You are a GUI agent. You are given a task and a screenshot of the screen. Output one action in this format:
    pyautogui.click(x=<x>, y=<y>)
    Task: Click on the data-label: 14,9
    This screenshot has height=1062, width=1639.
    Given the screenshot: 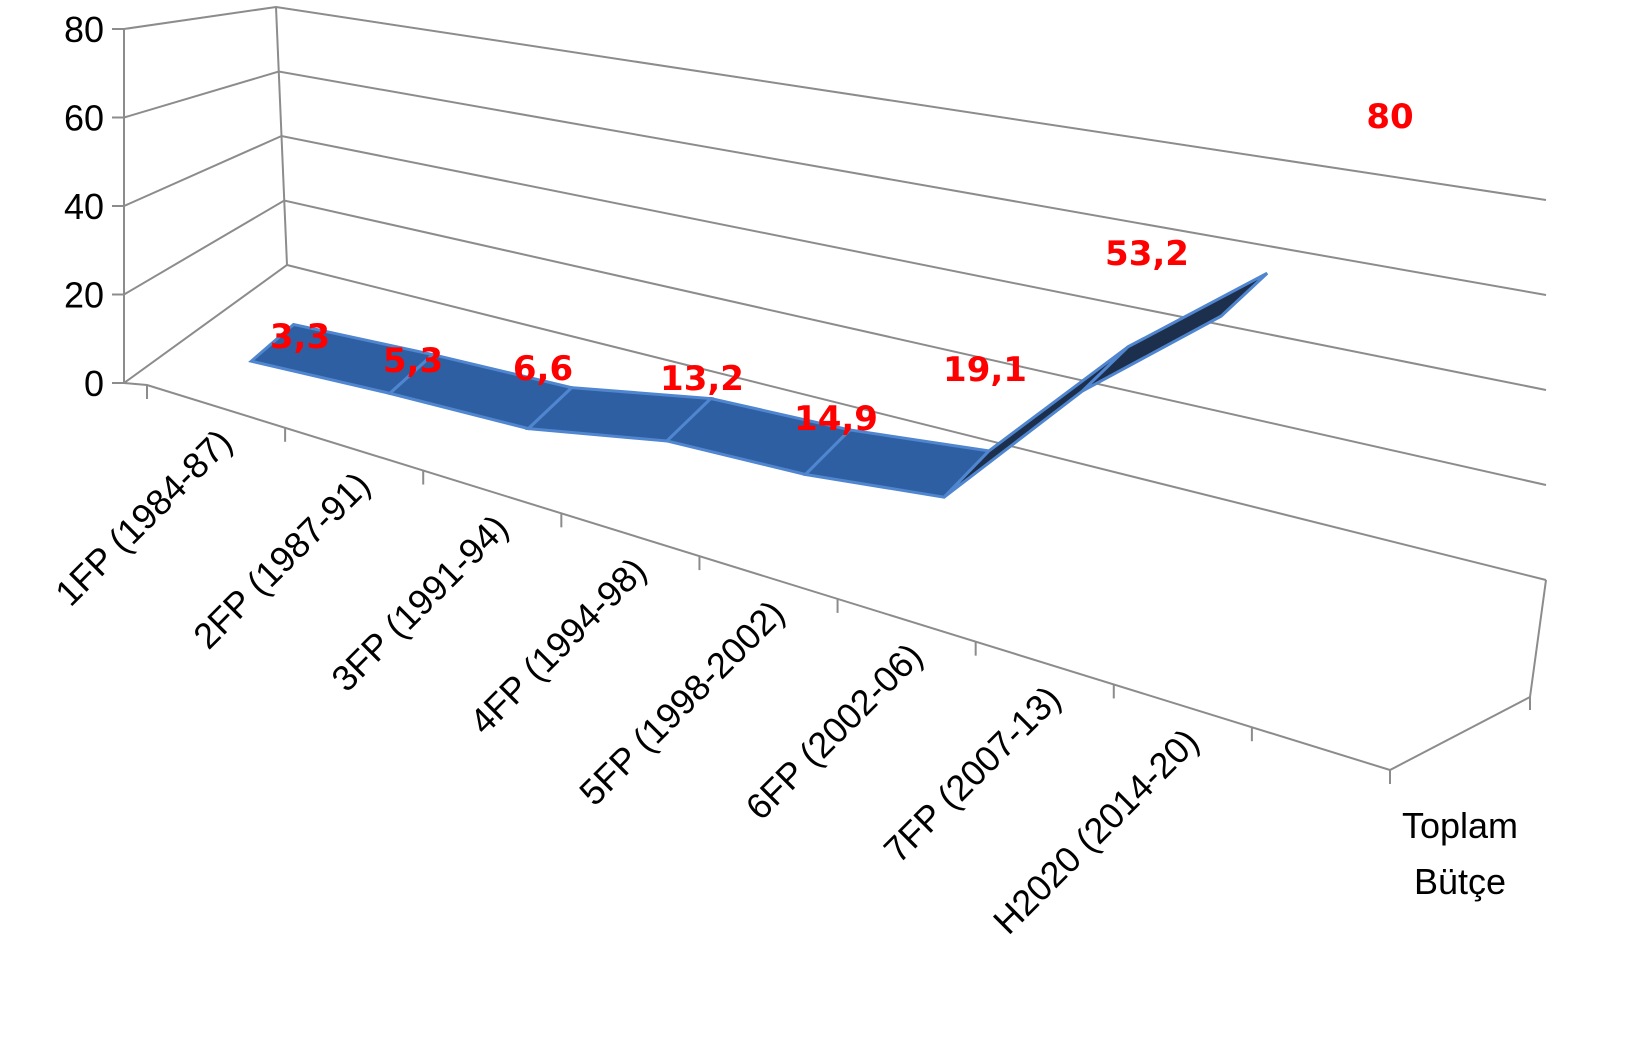 What is the action you would take?
    pyautogui.click(x=836, y=419)
    